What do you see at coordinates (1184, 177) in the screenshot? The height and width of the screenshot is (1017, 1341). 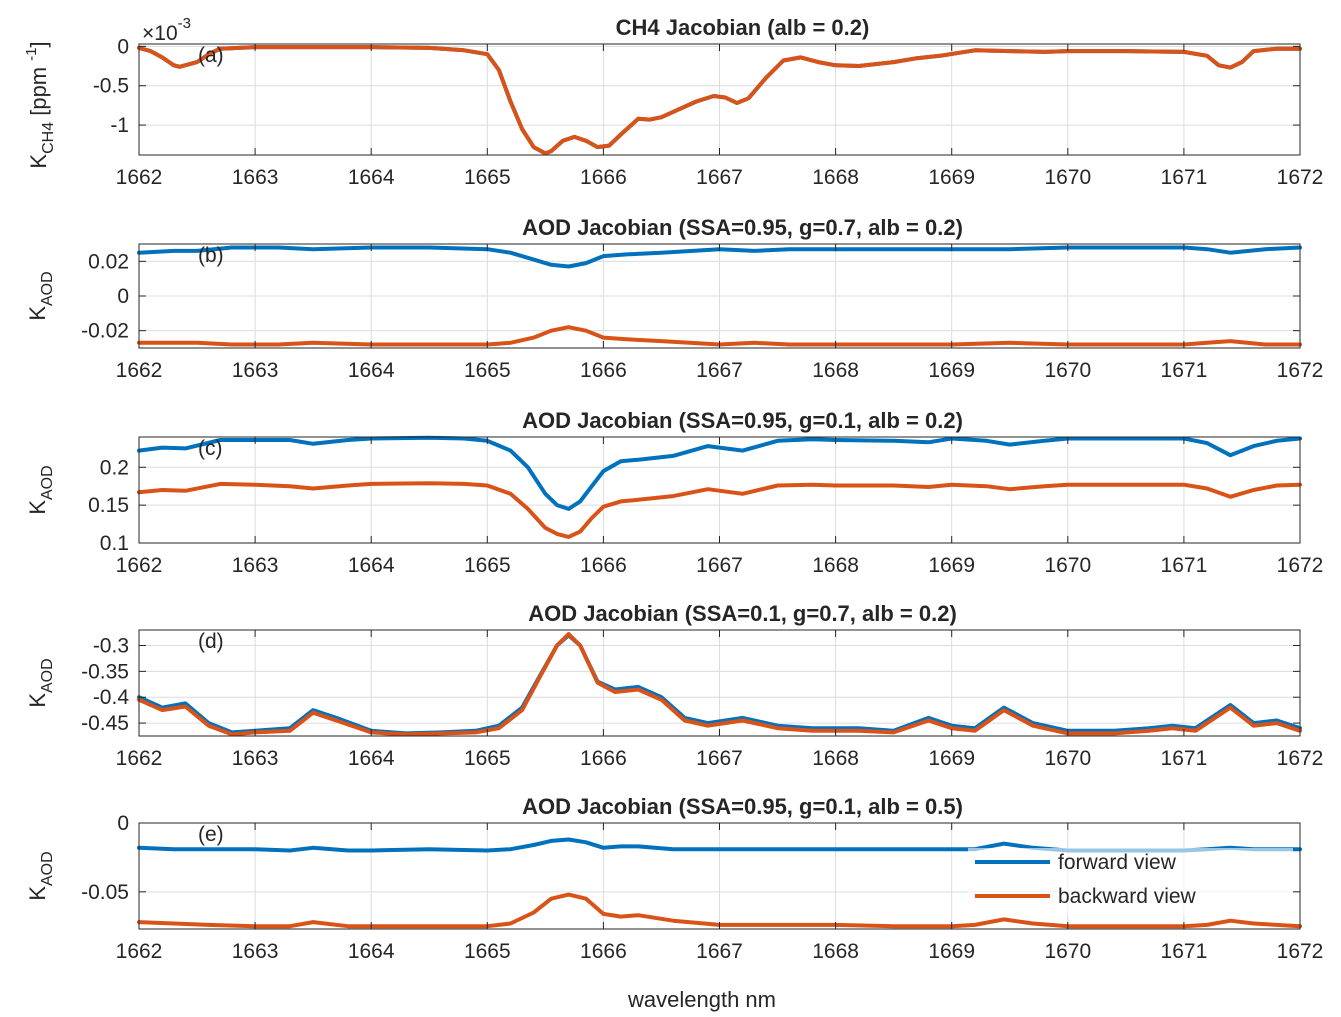 I see `panel-a-xtick-label-9: 1671` at bounding box center [1184, 177].